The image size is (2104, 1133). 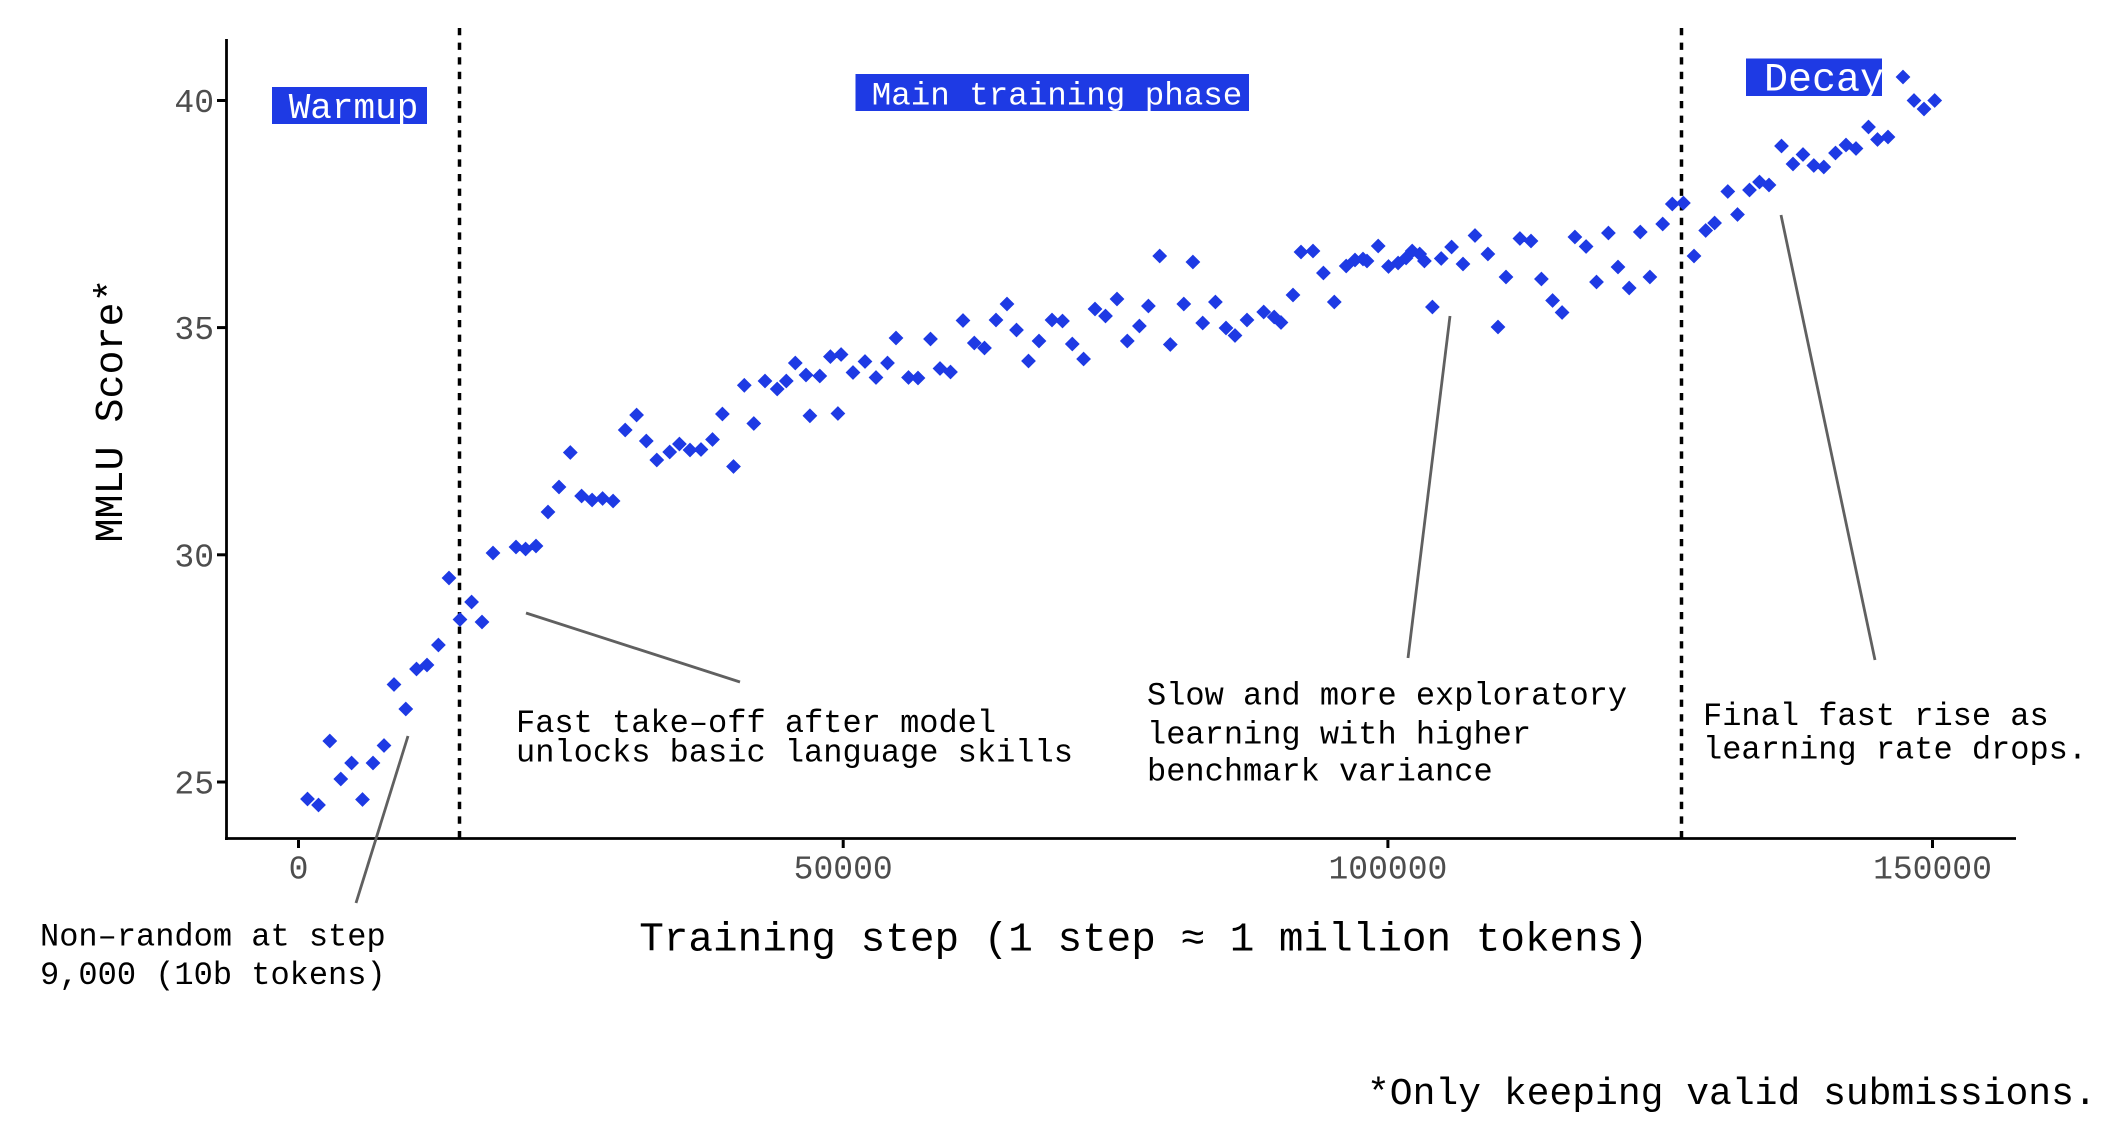 I want to click on svg-text: 150000, so click(x=1932, y=870).